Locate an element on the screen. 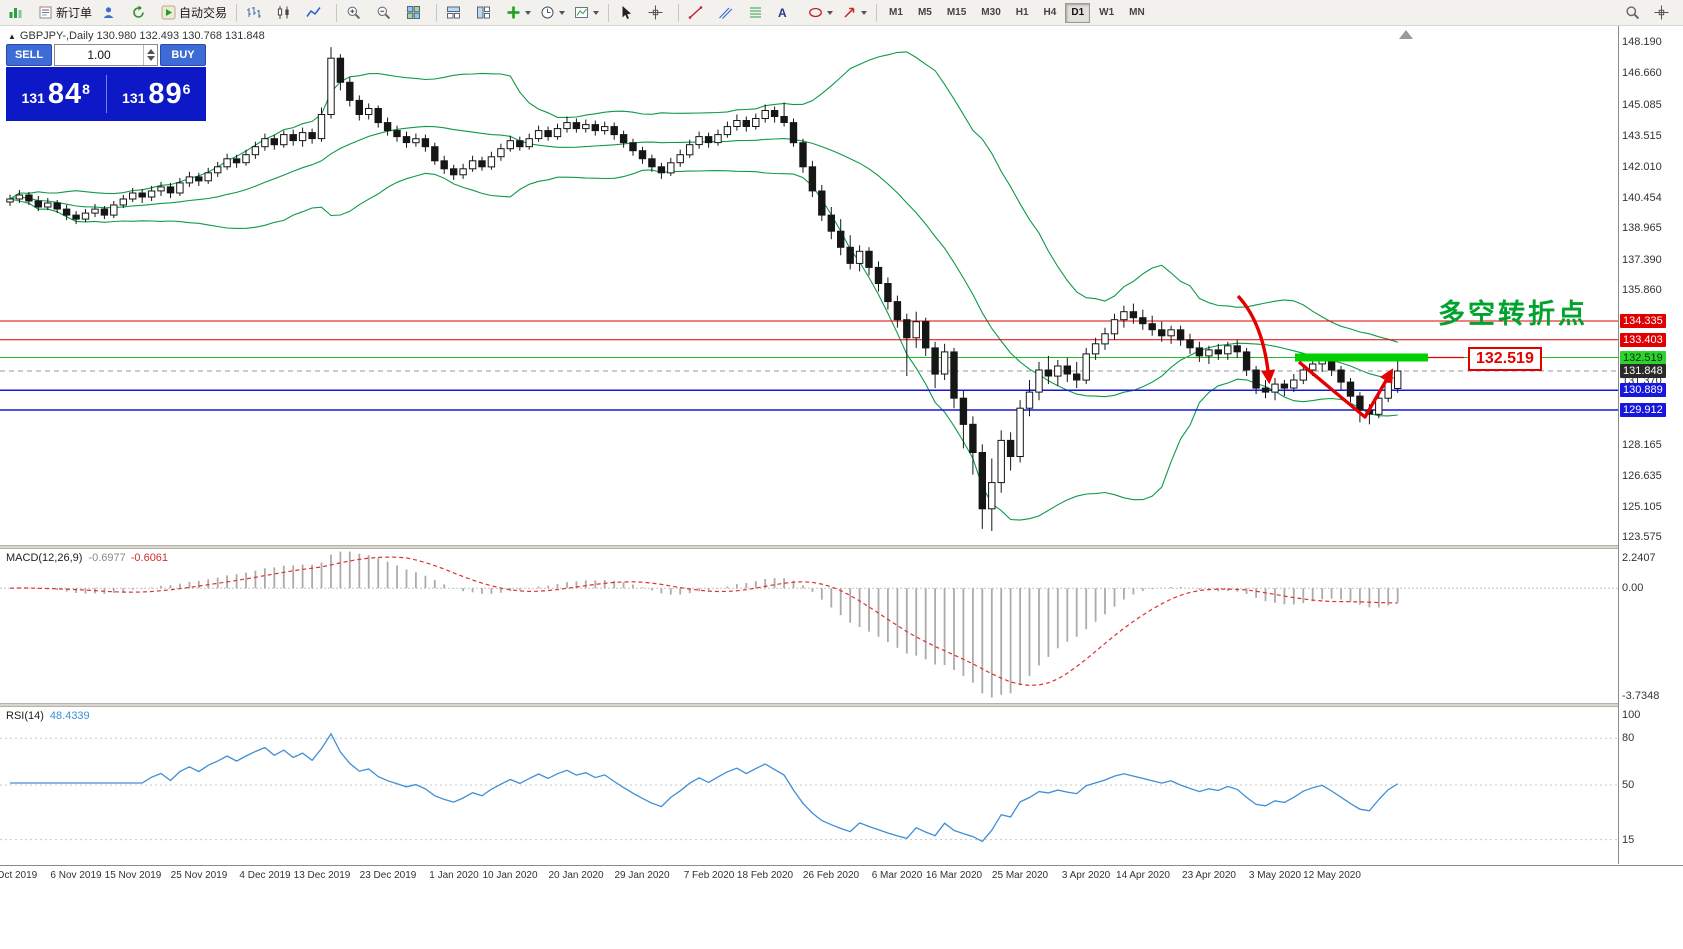  new-order-button: 新订单 is located at coordinates (65, 12).